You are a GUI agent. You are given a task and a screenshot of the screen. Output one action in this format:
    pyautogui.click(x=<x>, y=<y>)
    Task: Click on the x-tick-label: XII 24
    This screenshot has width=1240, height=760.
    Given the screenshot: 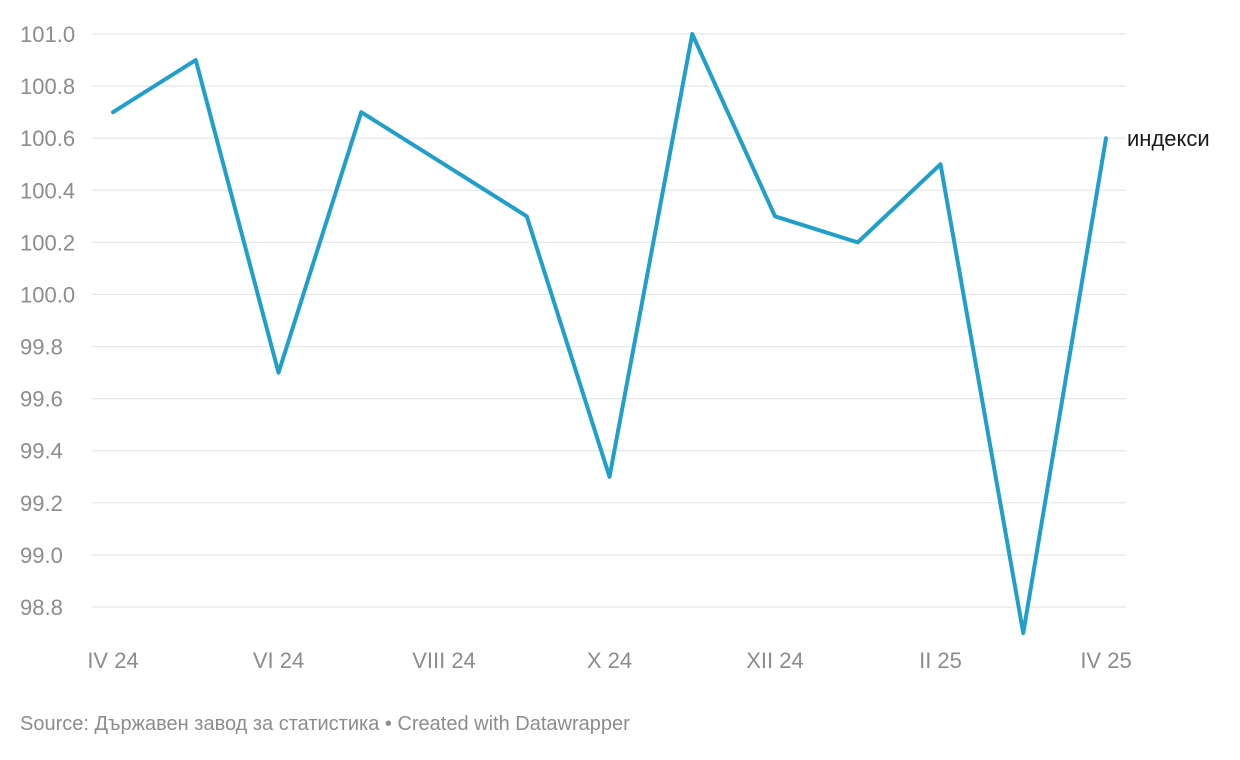 What is the action you would take?
    pyautogui.click(x=774, y=660)
    